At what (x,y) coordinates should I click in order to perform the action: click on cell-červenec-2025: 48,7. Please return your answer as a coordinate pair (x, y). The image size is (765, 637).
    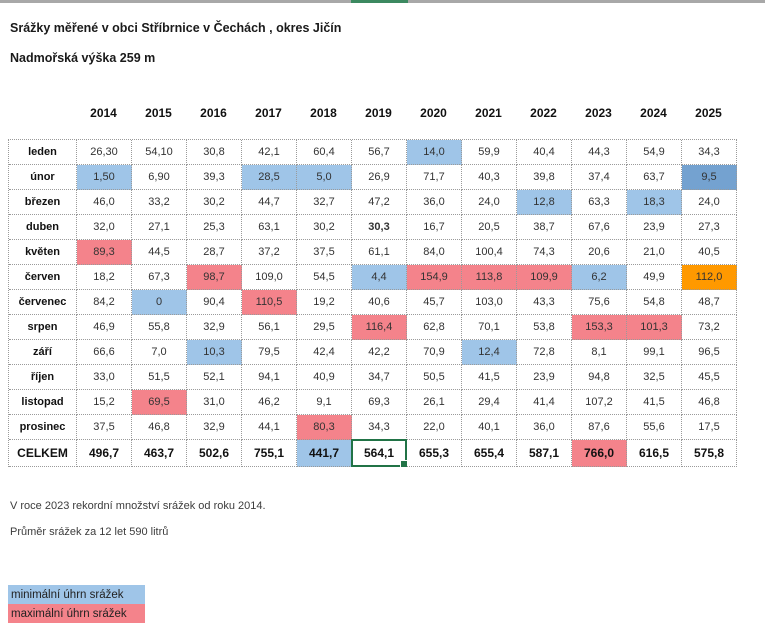
    Looking at the image, I should click on (709, 302).